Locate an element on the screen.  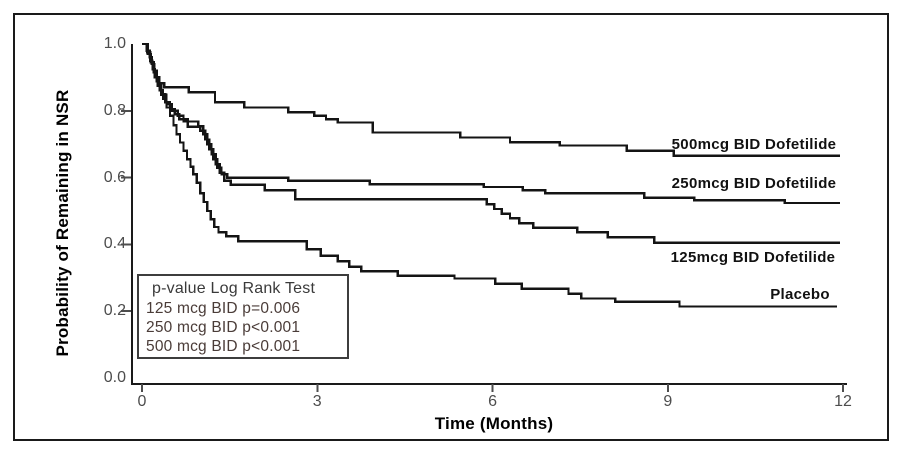
pvalue-line-250: 250 mcg BID p<0.001 is located at coordinates (223, 327).